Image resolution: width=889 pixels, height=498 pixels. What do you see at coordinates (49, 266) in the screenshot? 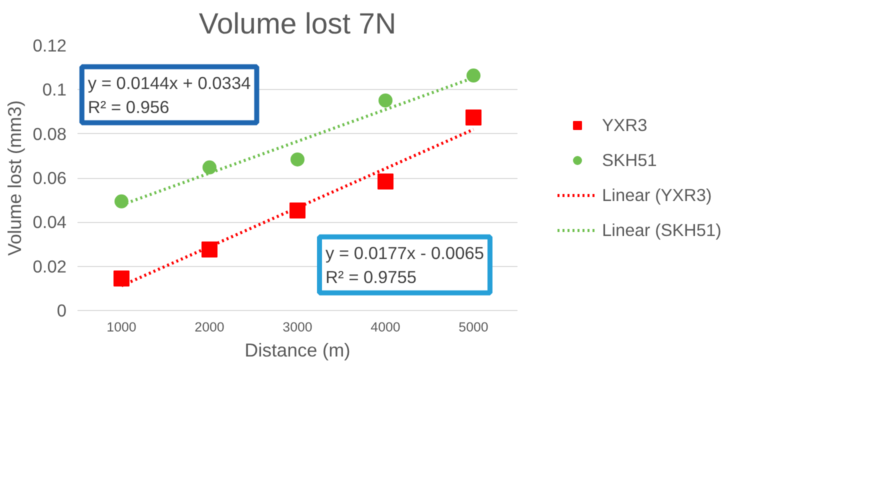
I see `y-tick-label: 0.02` at bounding box center [49, 266].